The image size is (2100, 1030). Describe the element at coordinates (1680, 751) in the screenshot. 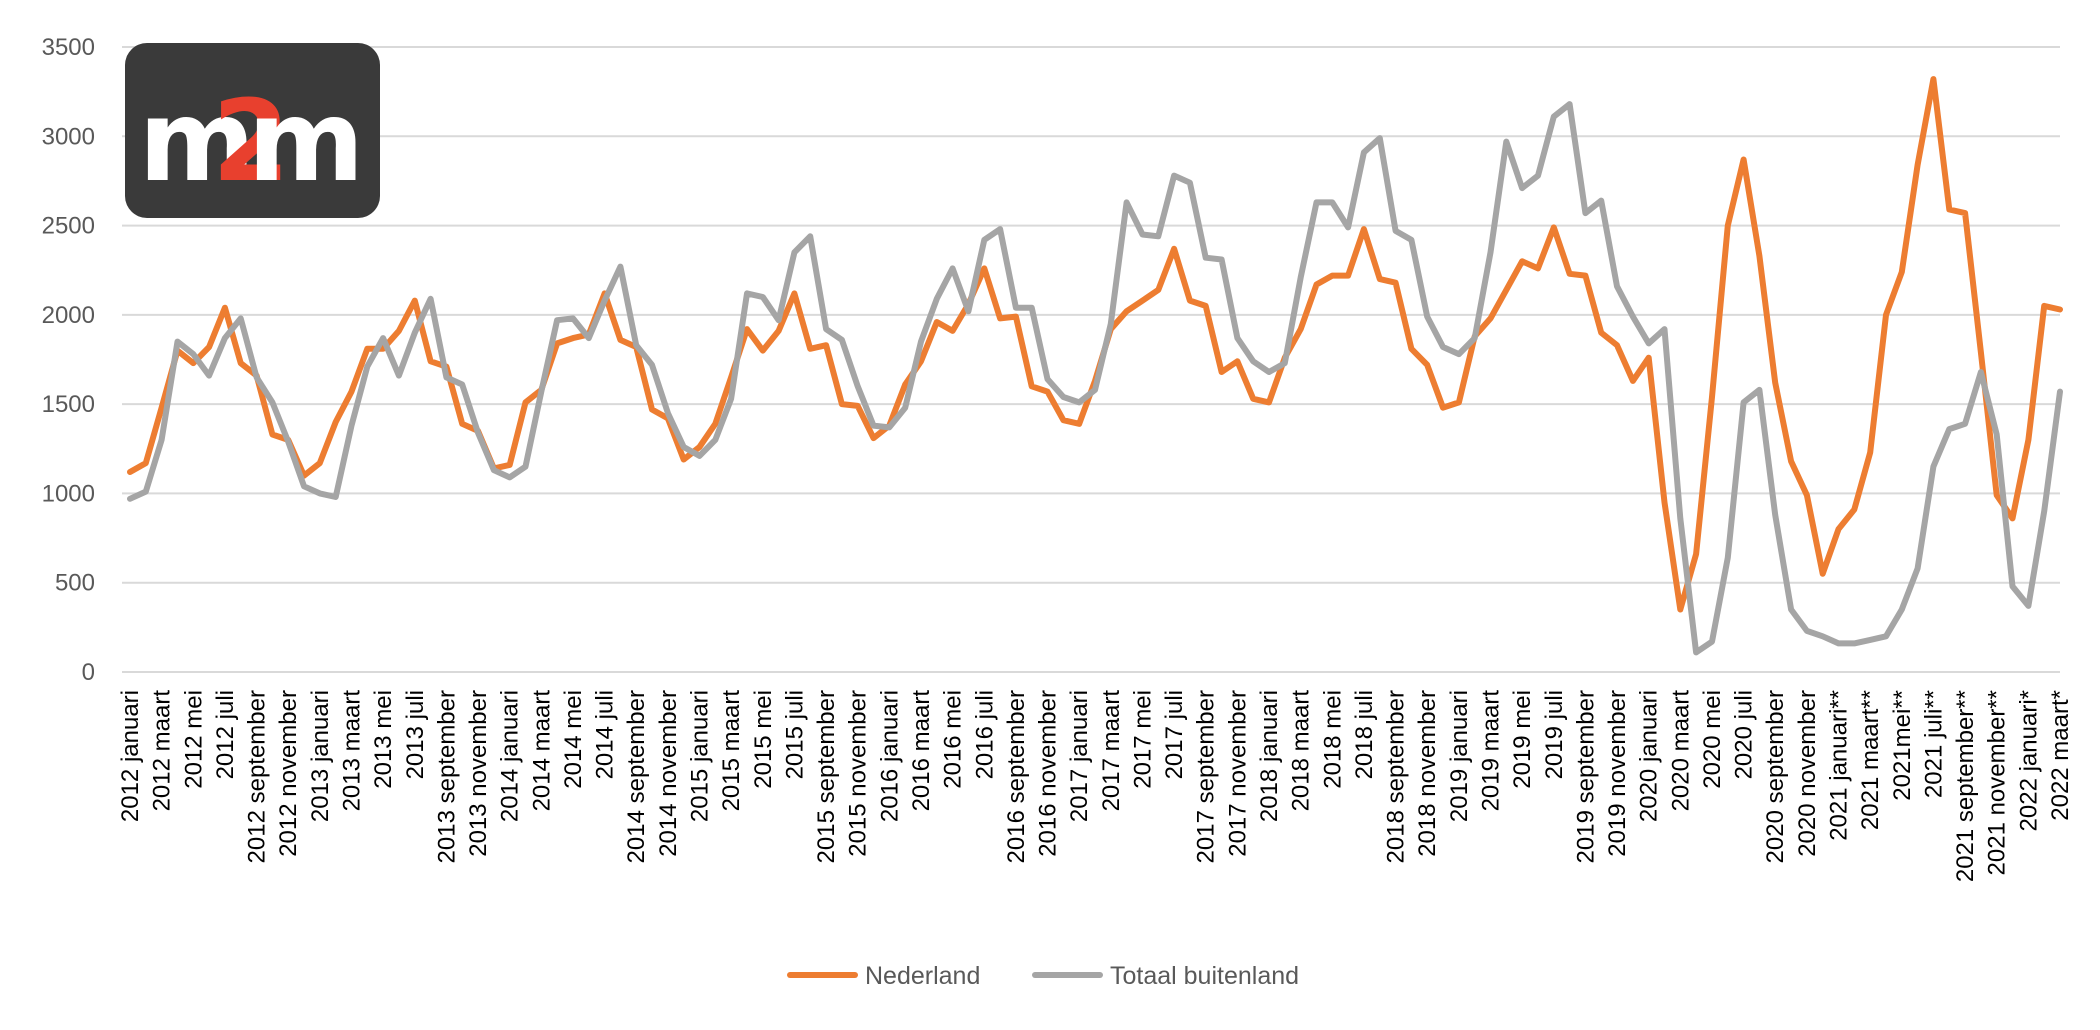

I see `x-tick-label: 2020 maart` at that location.